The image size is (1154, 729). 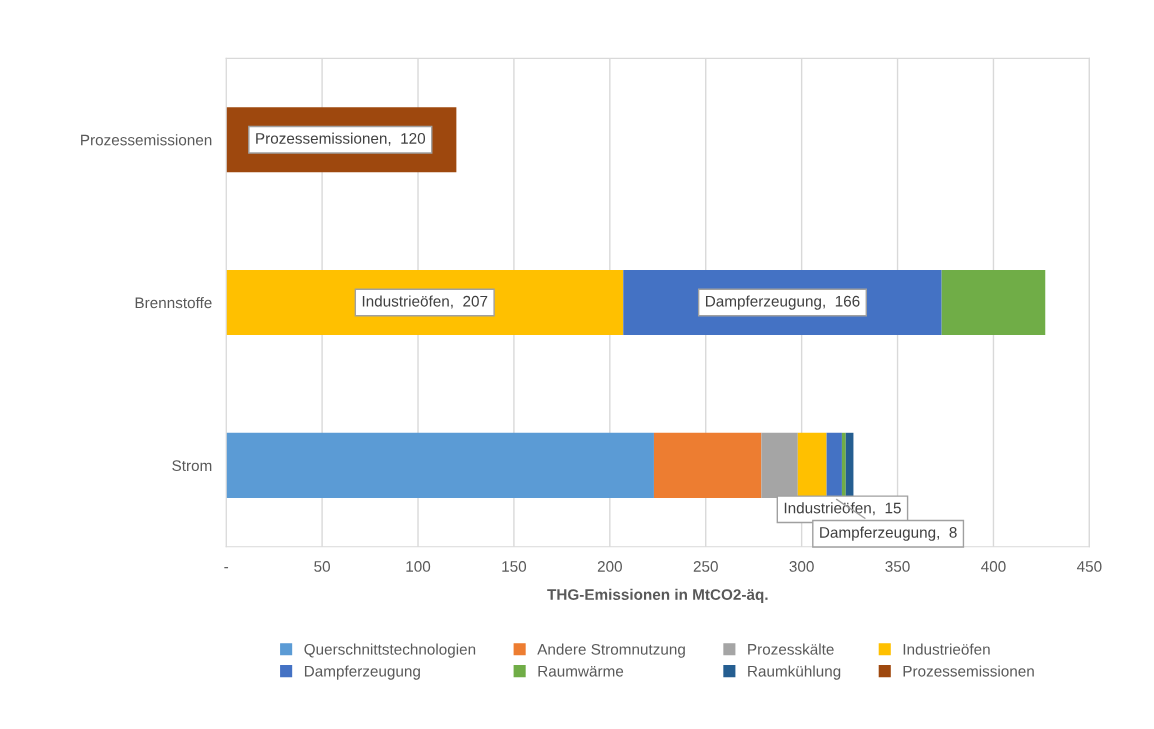 I want to click on x-tick-label: 450, so click(x=1089, y=566).